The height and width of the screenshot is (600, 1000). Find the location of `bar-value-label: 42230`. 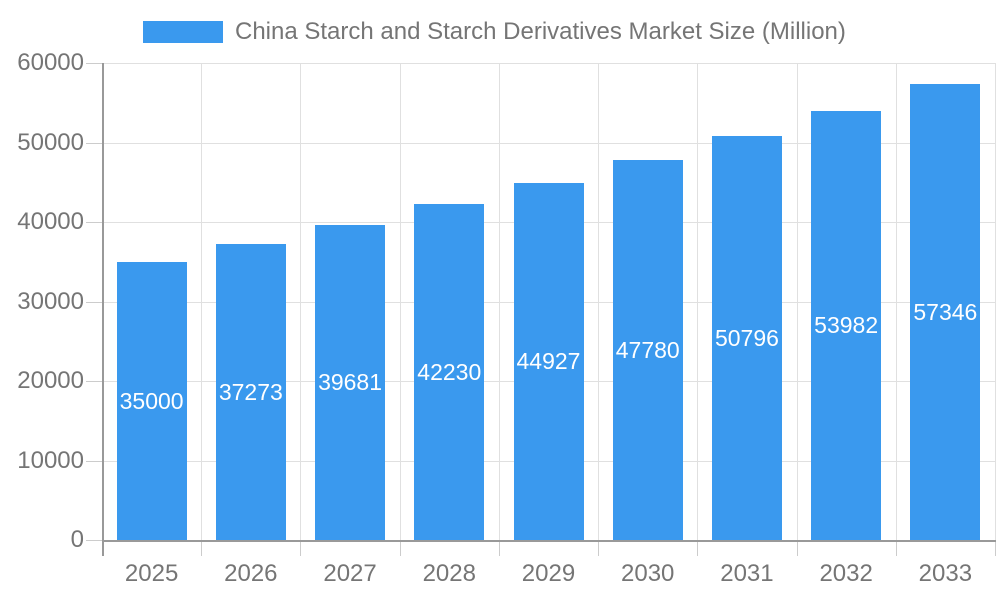

bar-value-label: 42230 is located at coordinates (449, 372).